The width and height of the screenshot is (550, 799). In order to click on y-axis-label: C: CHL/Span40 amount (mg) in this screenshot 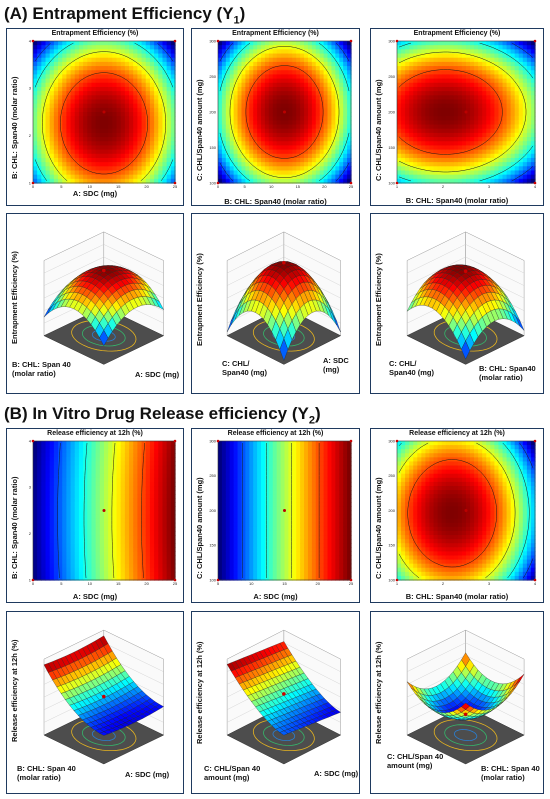, I will do `click(378, 130)`.